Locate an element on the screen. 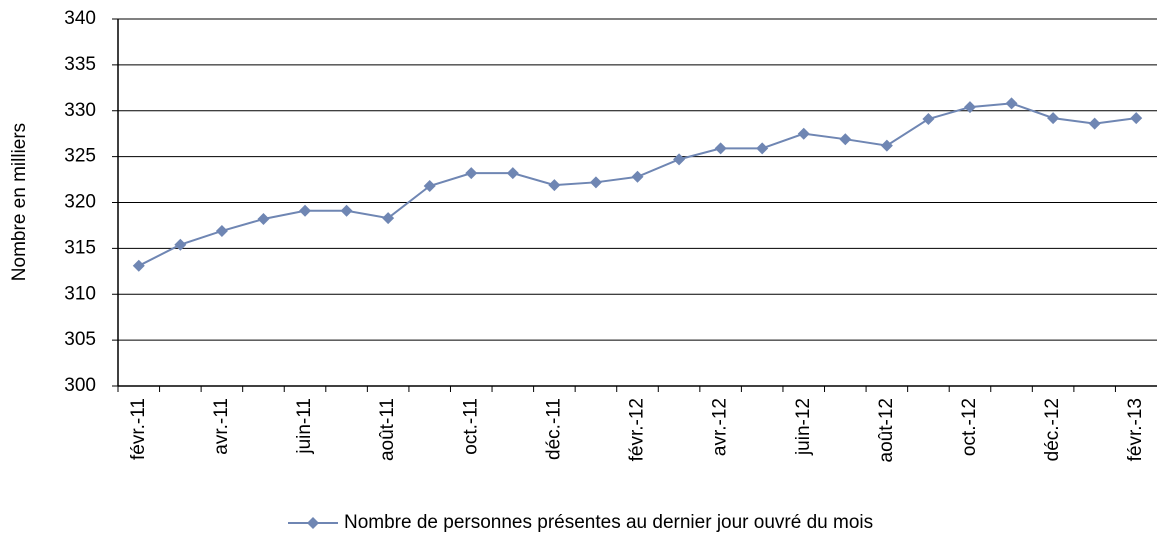  x-tick-label: déc.-12 is located at coordinates (1052, 429).